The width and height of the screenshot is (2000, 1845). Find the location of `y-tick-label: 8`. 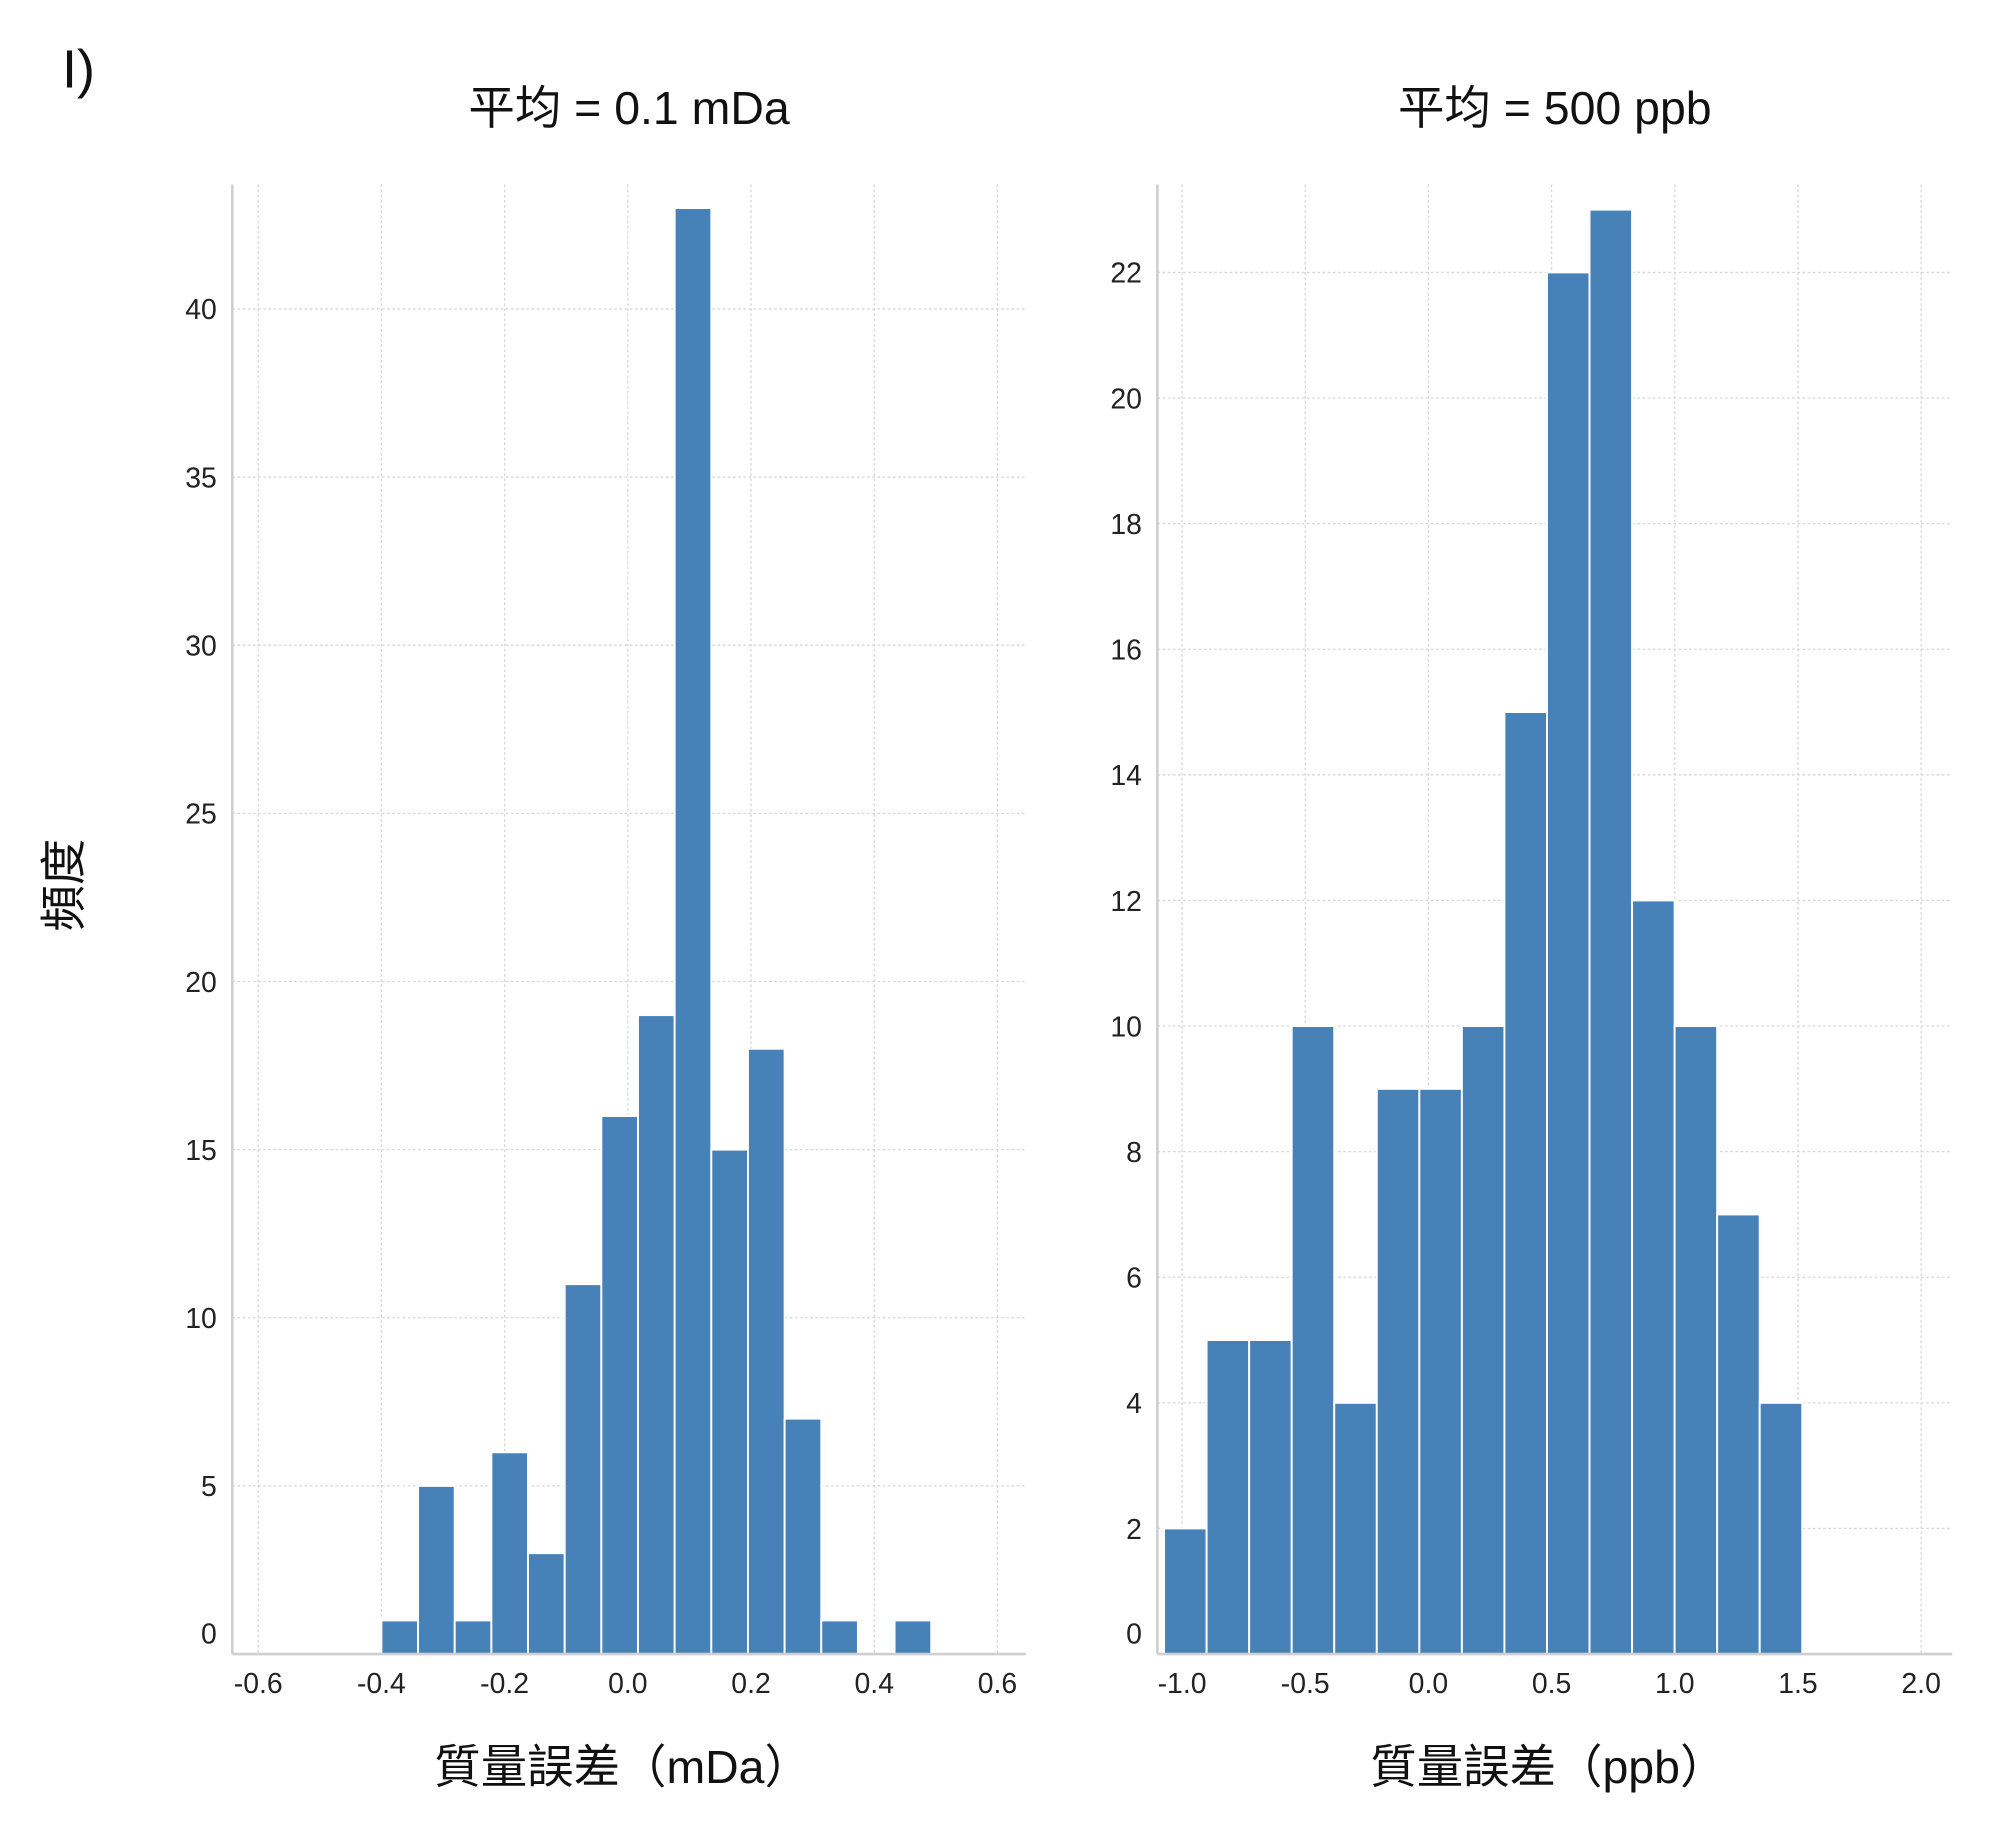

y-tick-label: 8 is located at coordinates (1134, 1153).